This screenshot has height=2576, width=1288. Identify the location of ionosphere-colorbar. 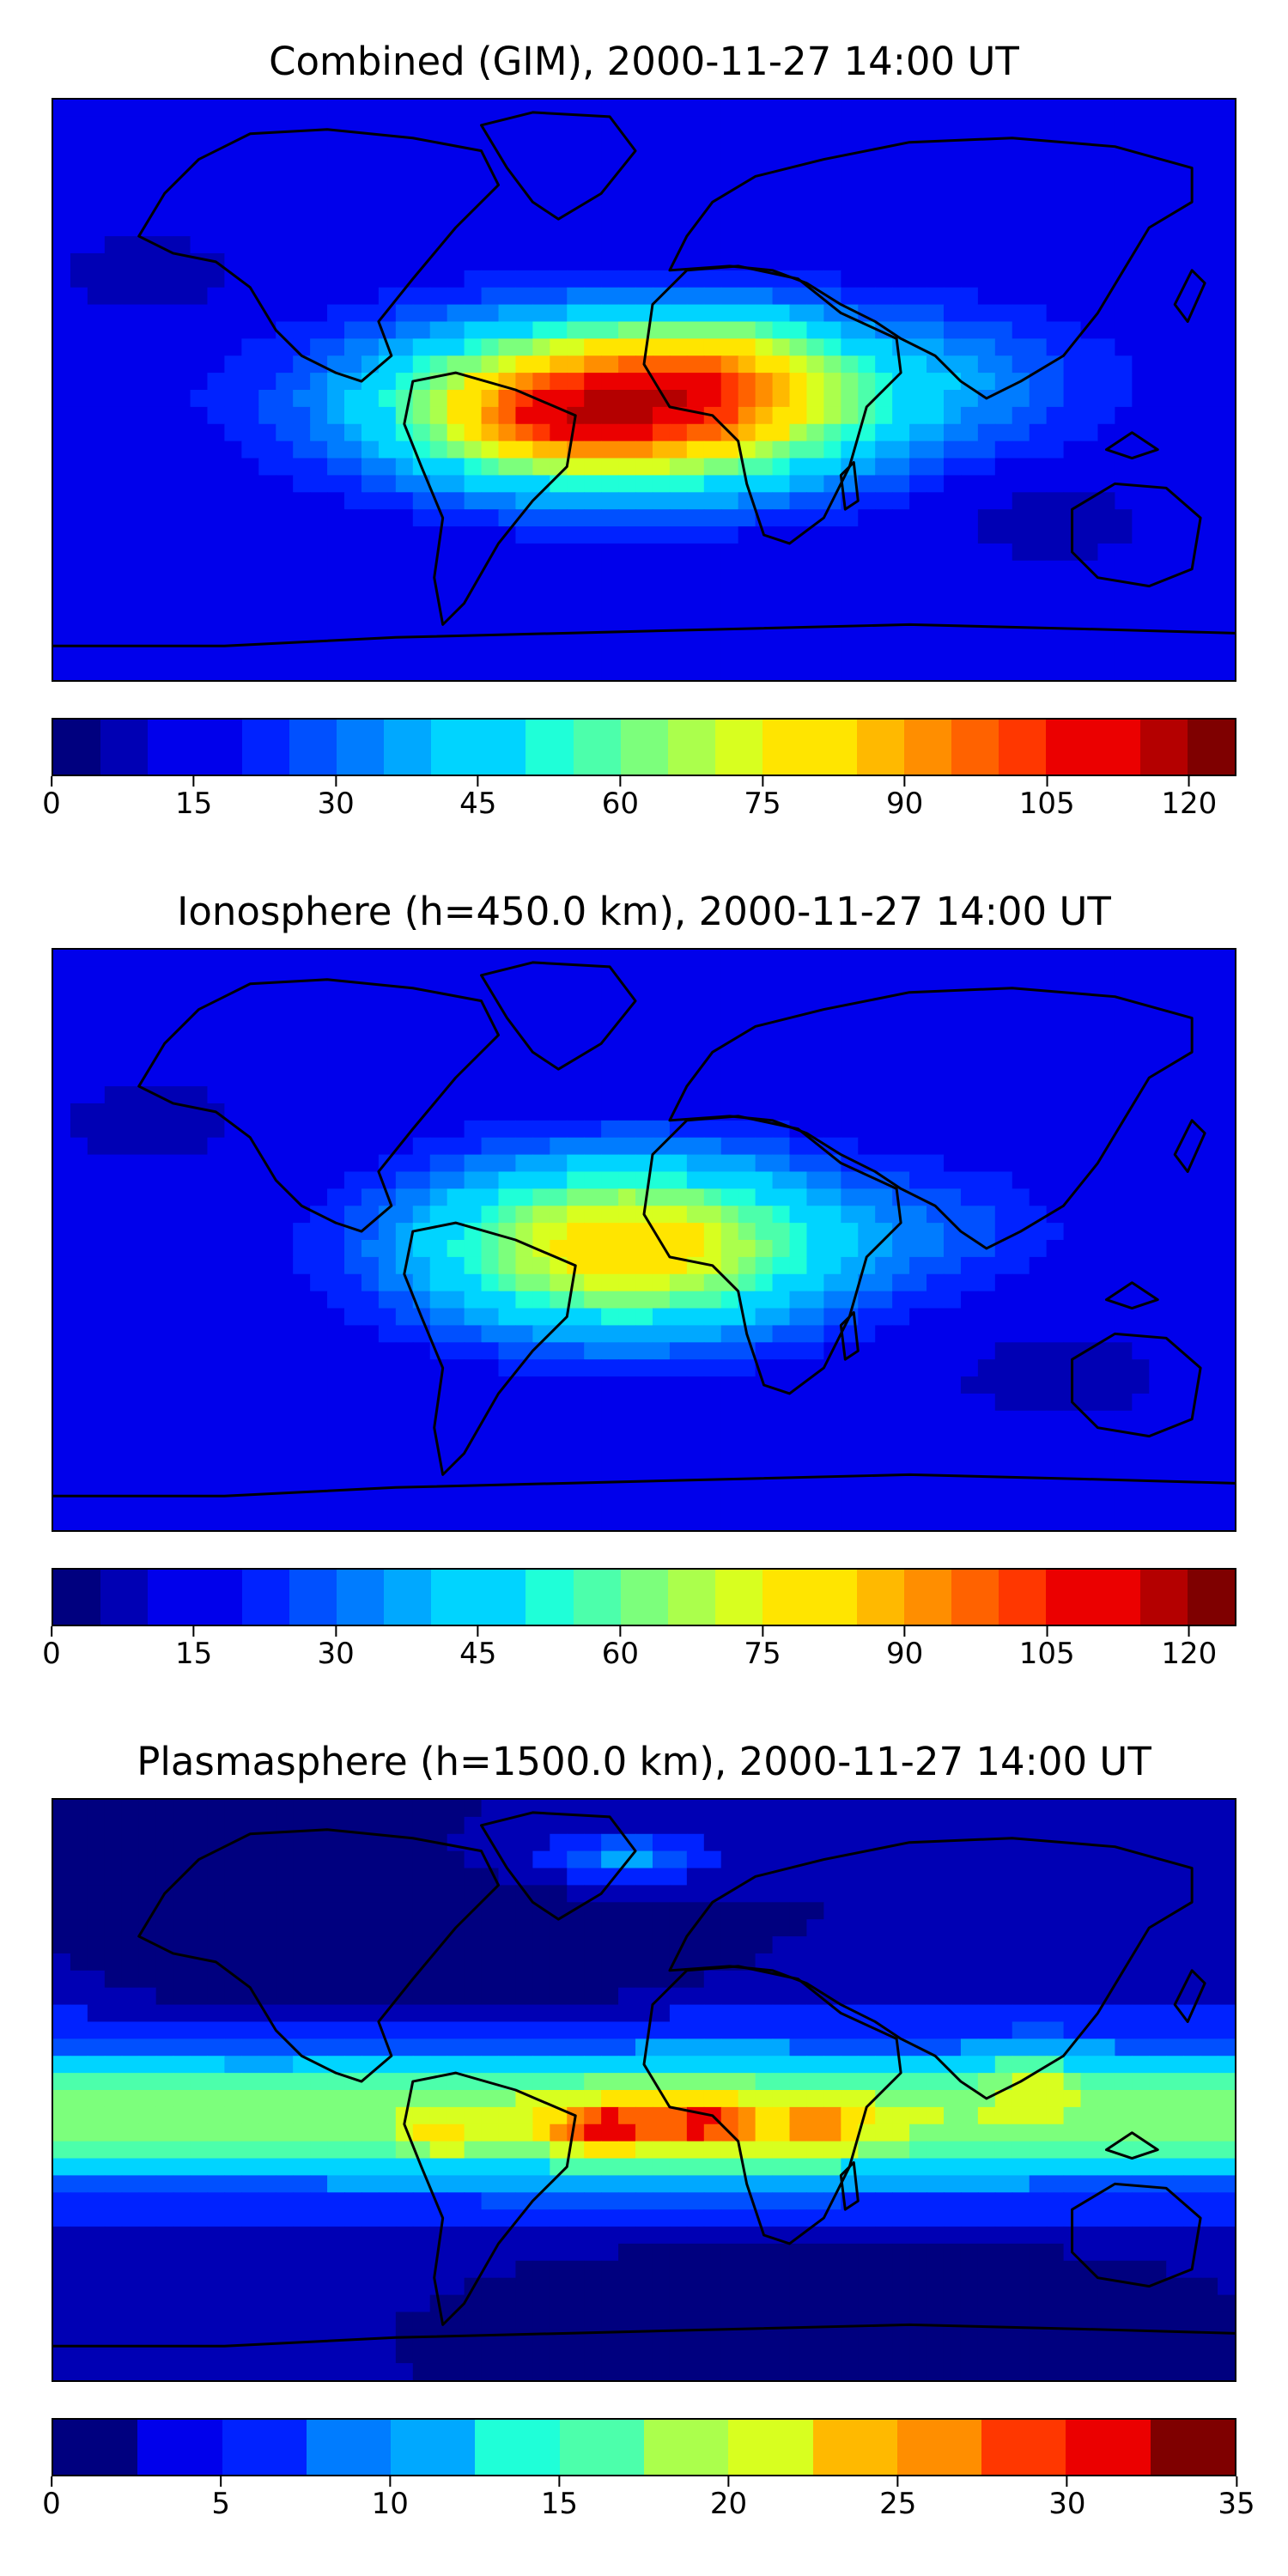
(644, 1597).